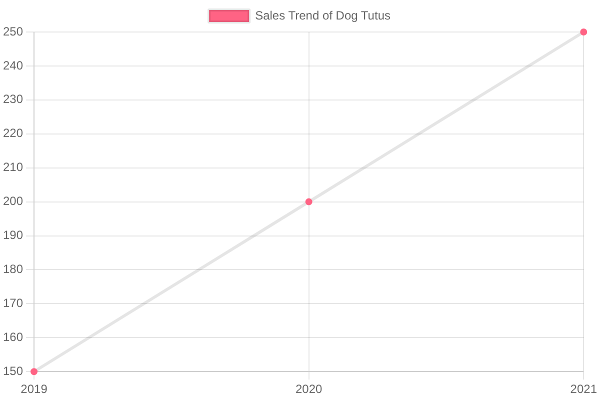 This screenshot has width=600, height=400. I want to click on y-tick-label: 150, so click(13, 371).